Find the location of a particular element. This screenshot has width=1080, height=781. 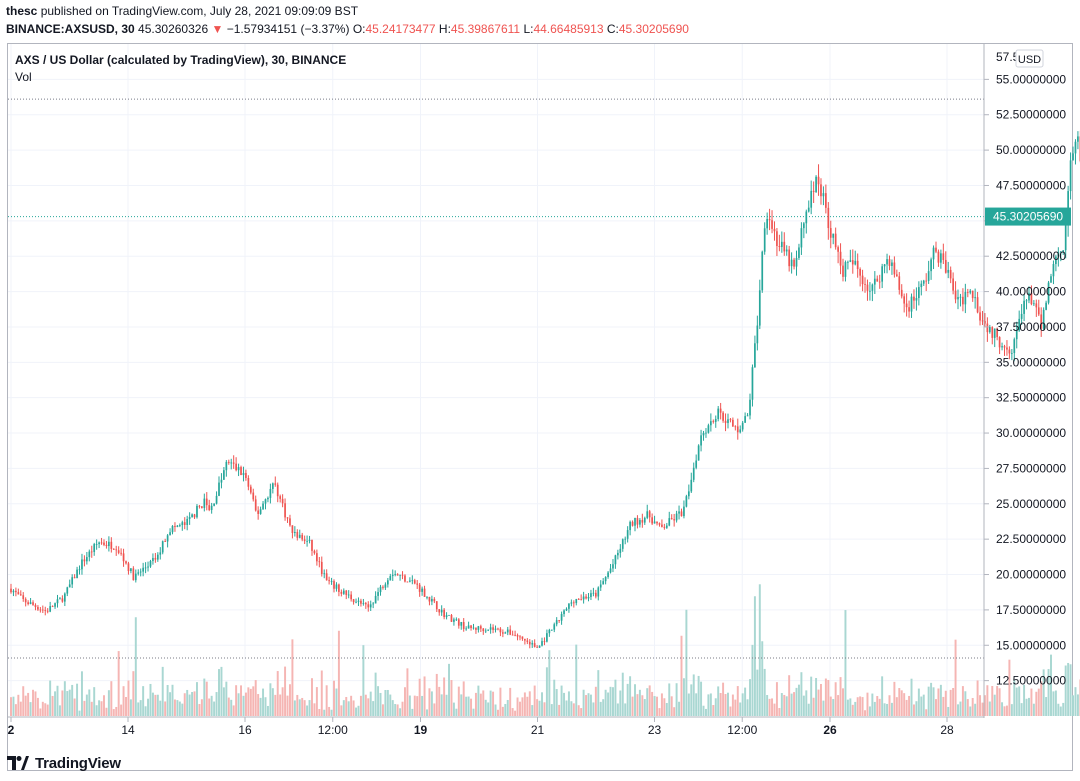

y-tick-label: 25.00000000 is located at coordinates (1031, 504).